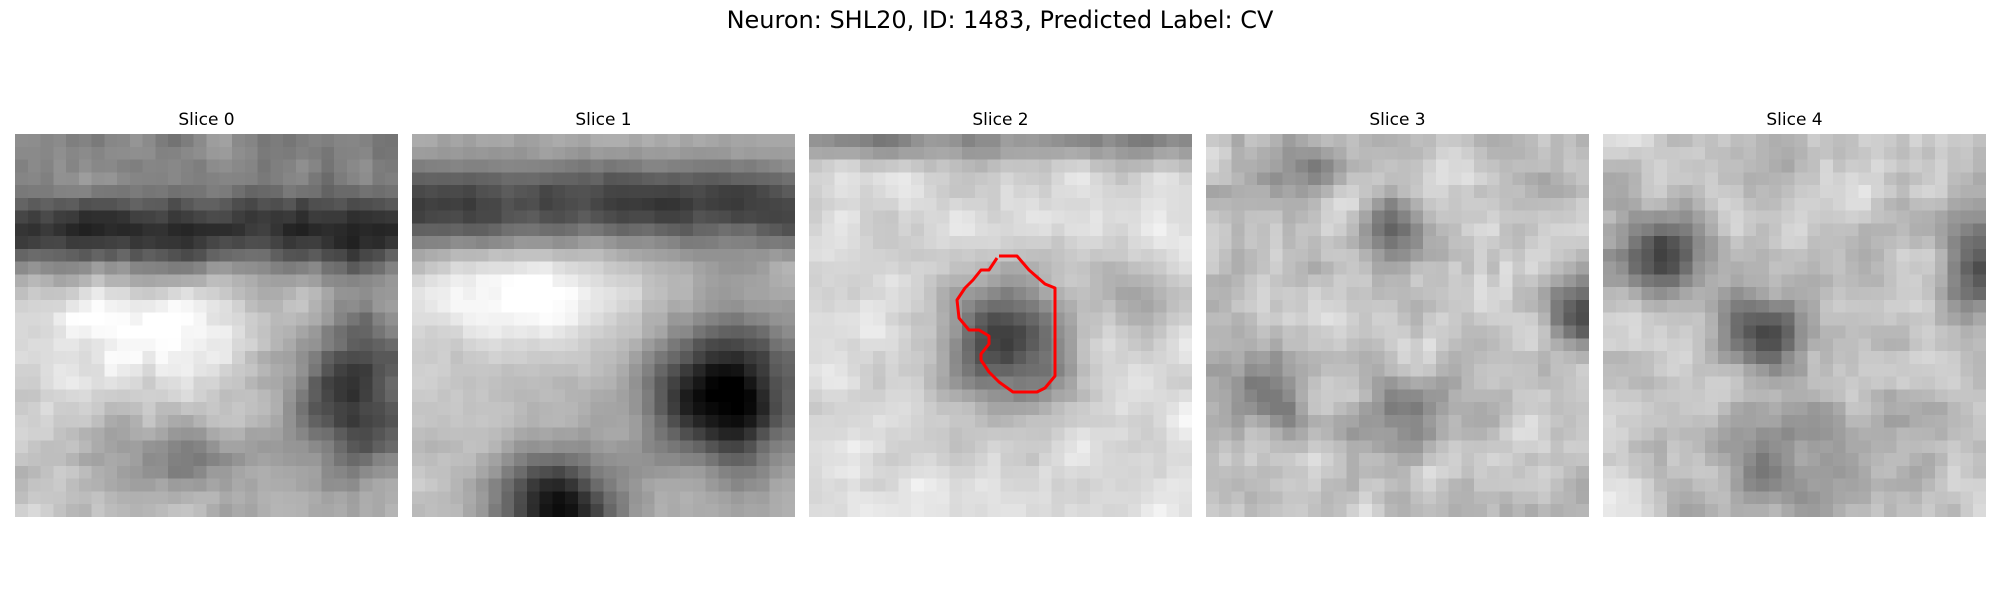 Image resolution: width=2000 pixels, height=600 pixels. I want to click on slice-1-image, so click(603, 325).